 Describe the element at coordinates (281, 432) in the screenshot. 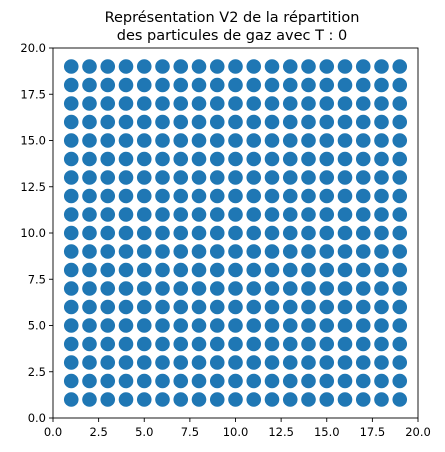

I see `x-tick-label: 12.5` at that location.